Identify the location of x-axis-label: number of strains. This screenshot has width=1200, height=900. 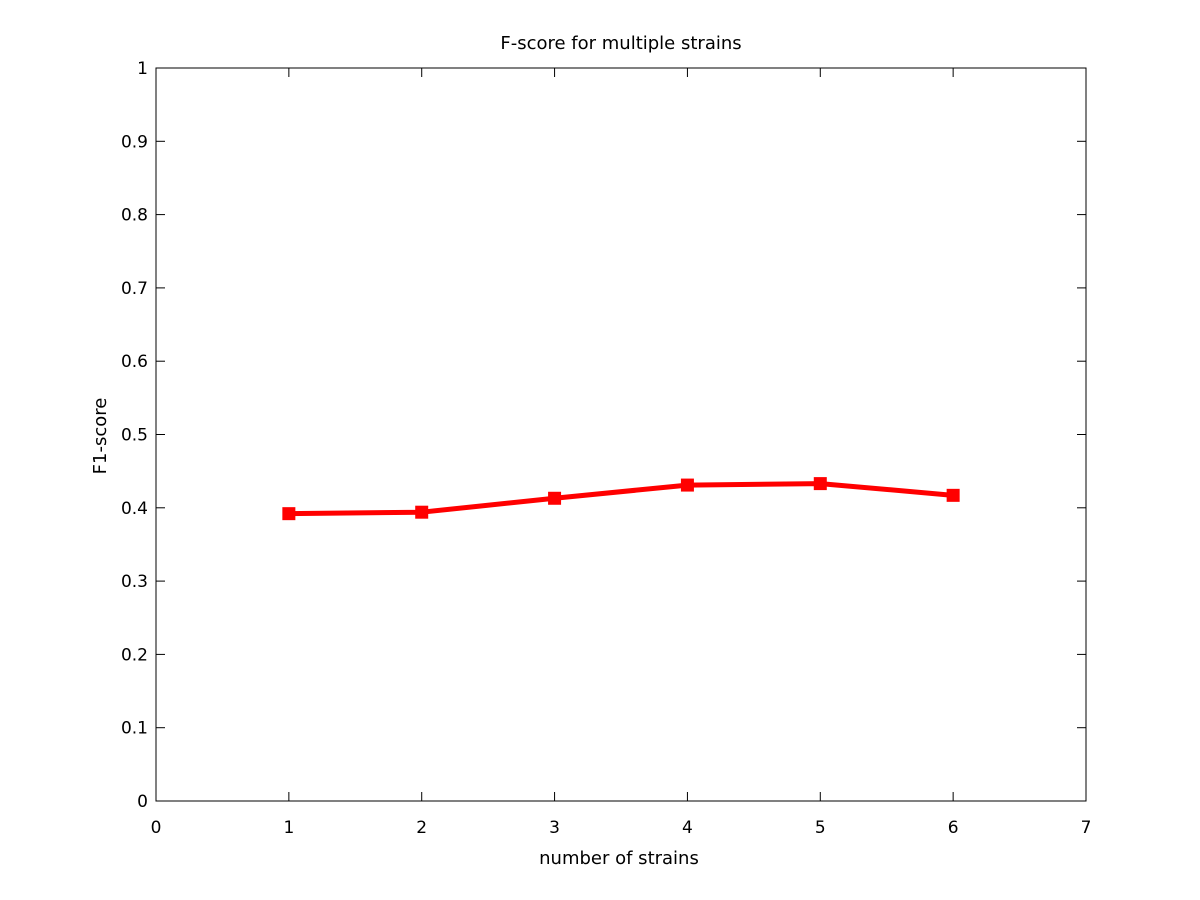
(619, 858).